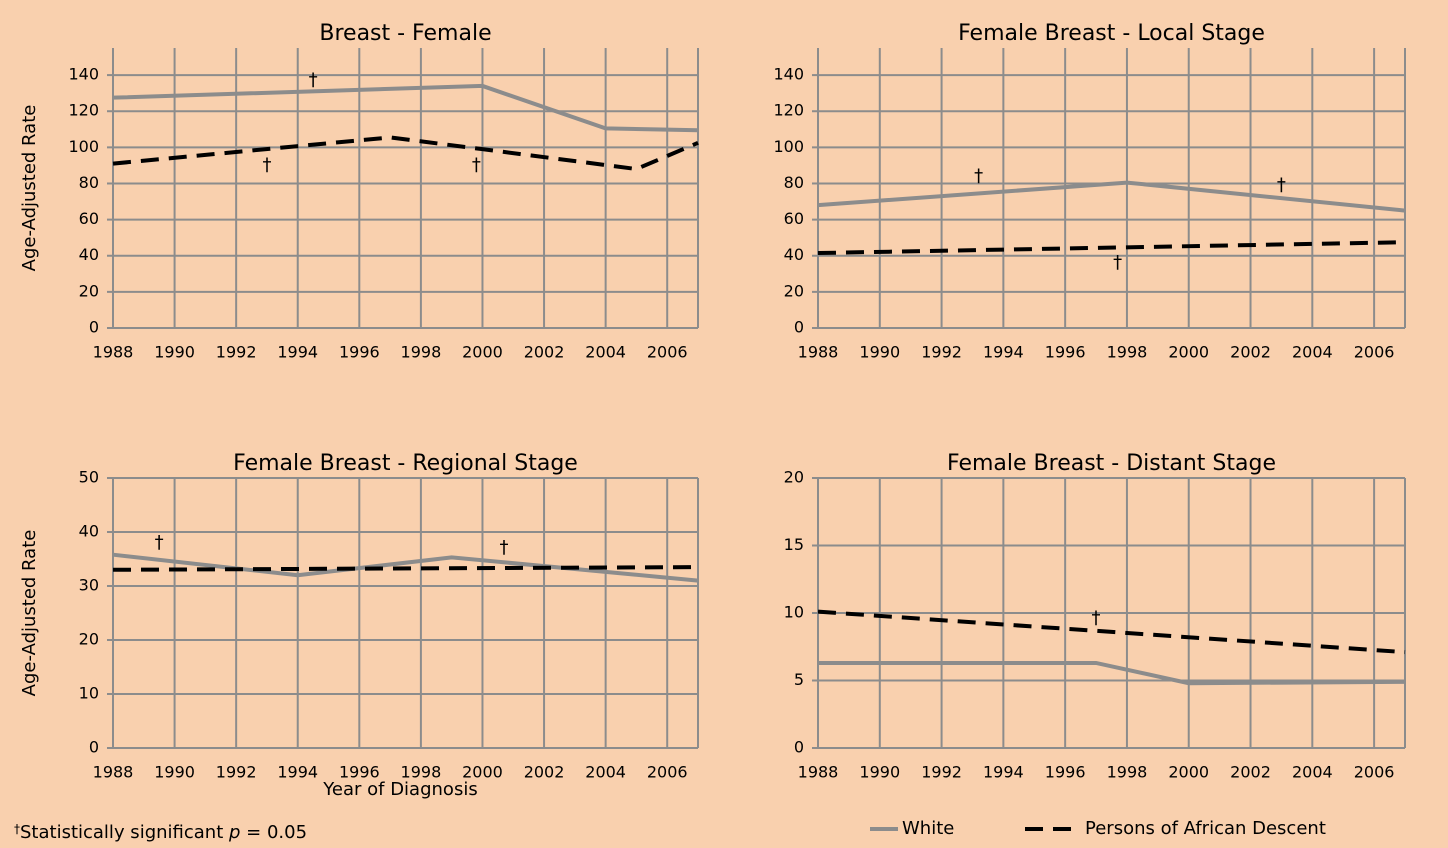 Image resolution: width=1448 pixels, height=848 pixels. I want to click on x-axis-title: Year of Diagnosis, so click(399, 789).